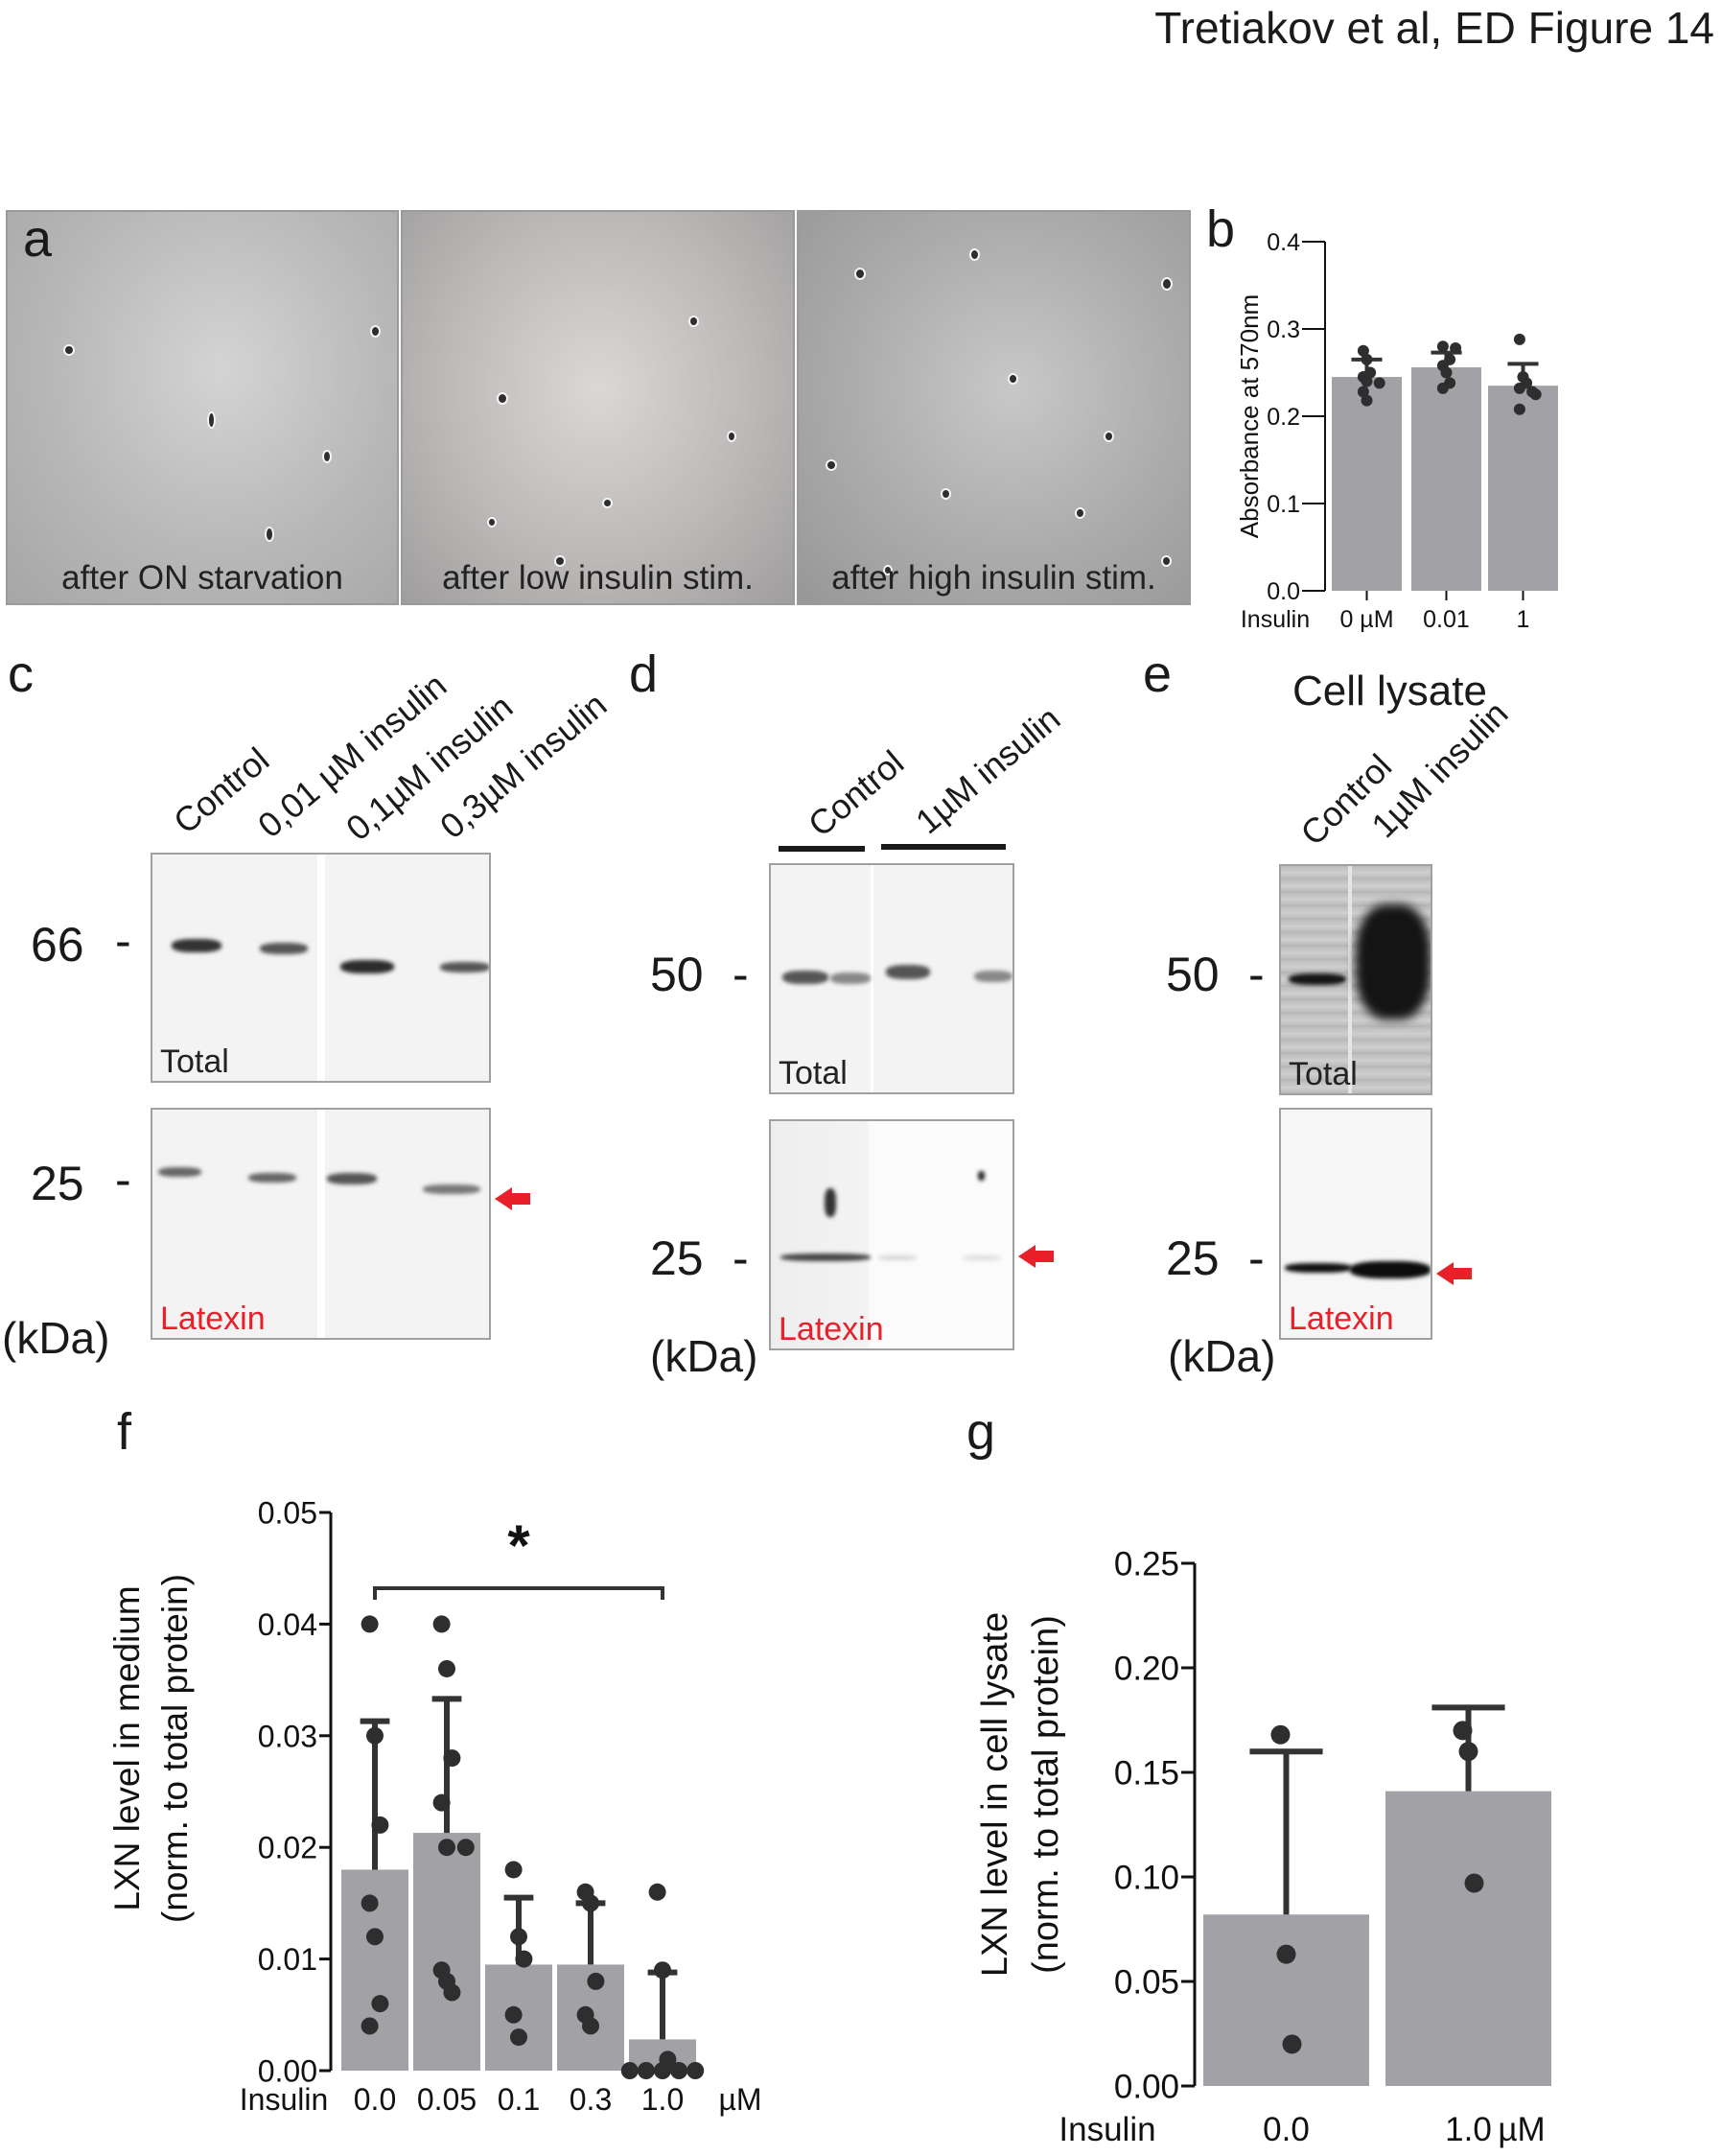  I want to click on micrograph-high-insulin: after high insulin stim., so click(994, 407).